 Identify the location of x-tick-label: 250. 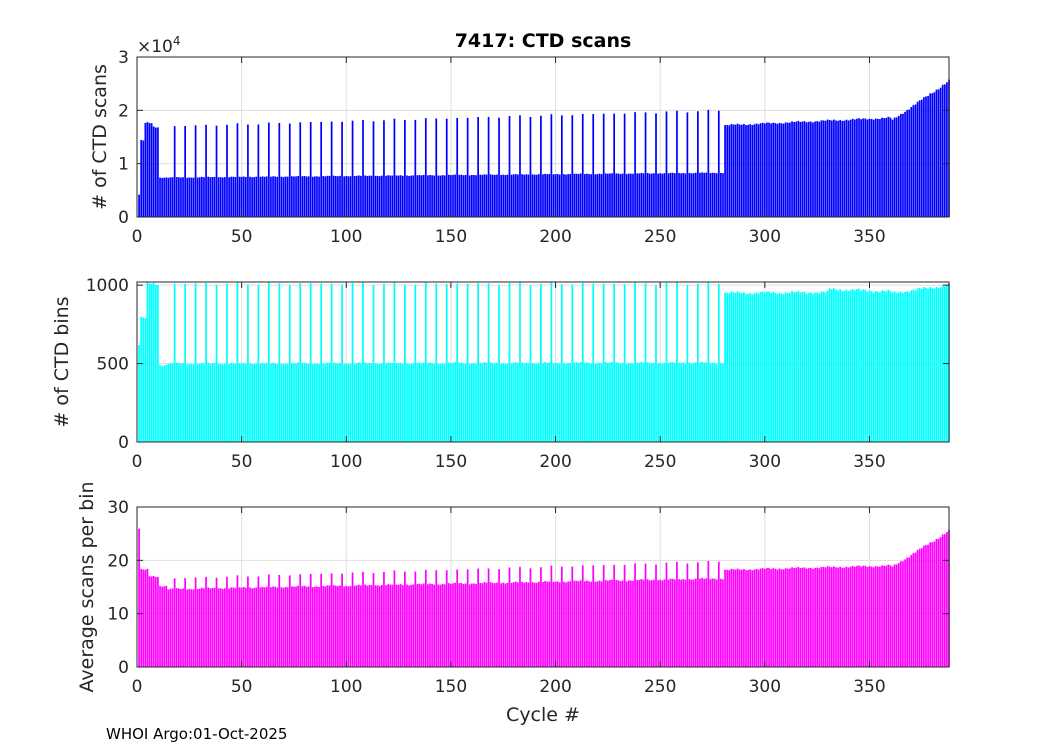
(660, 687).